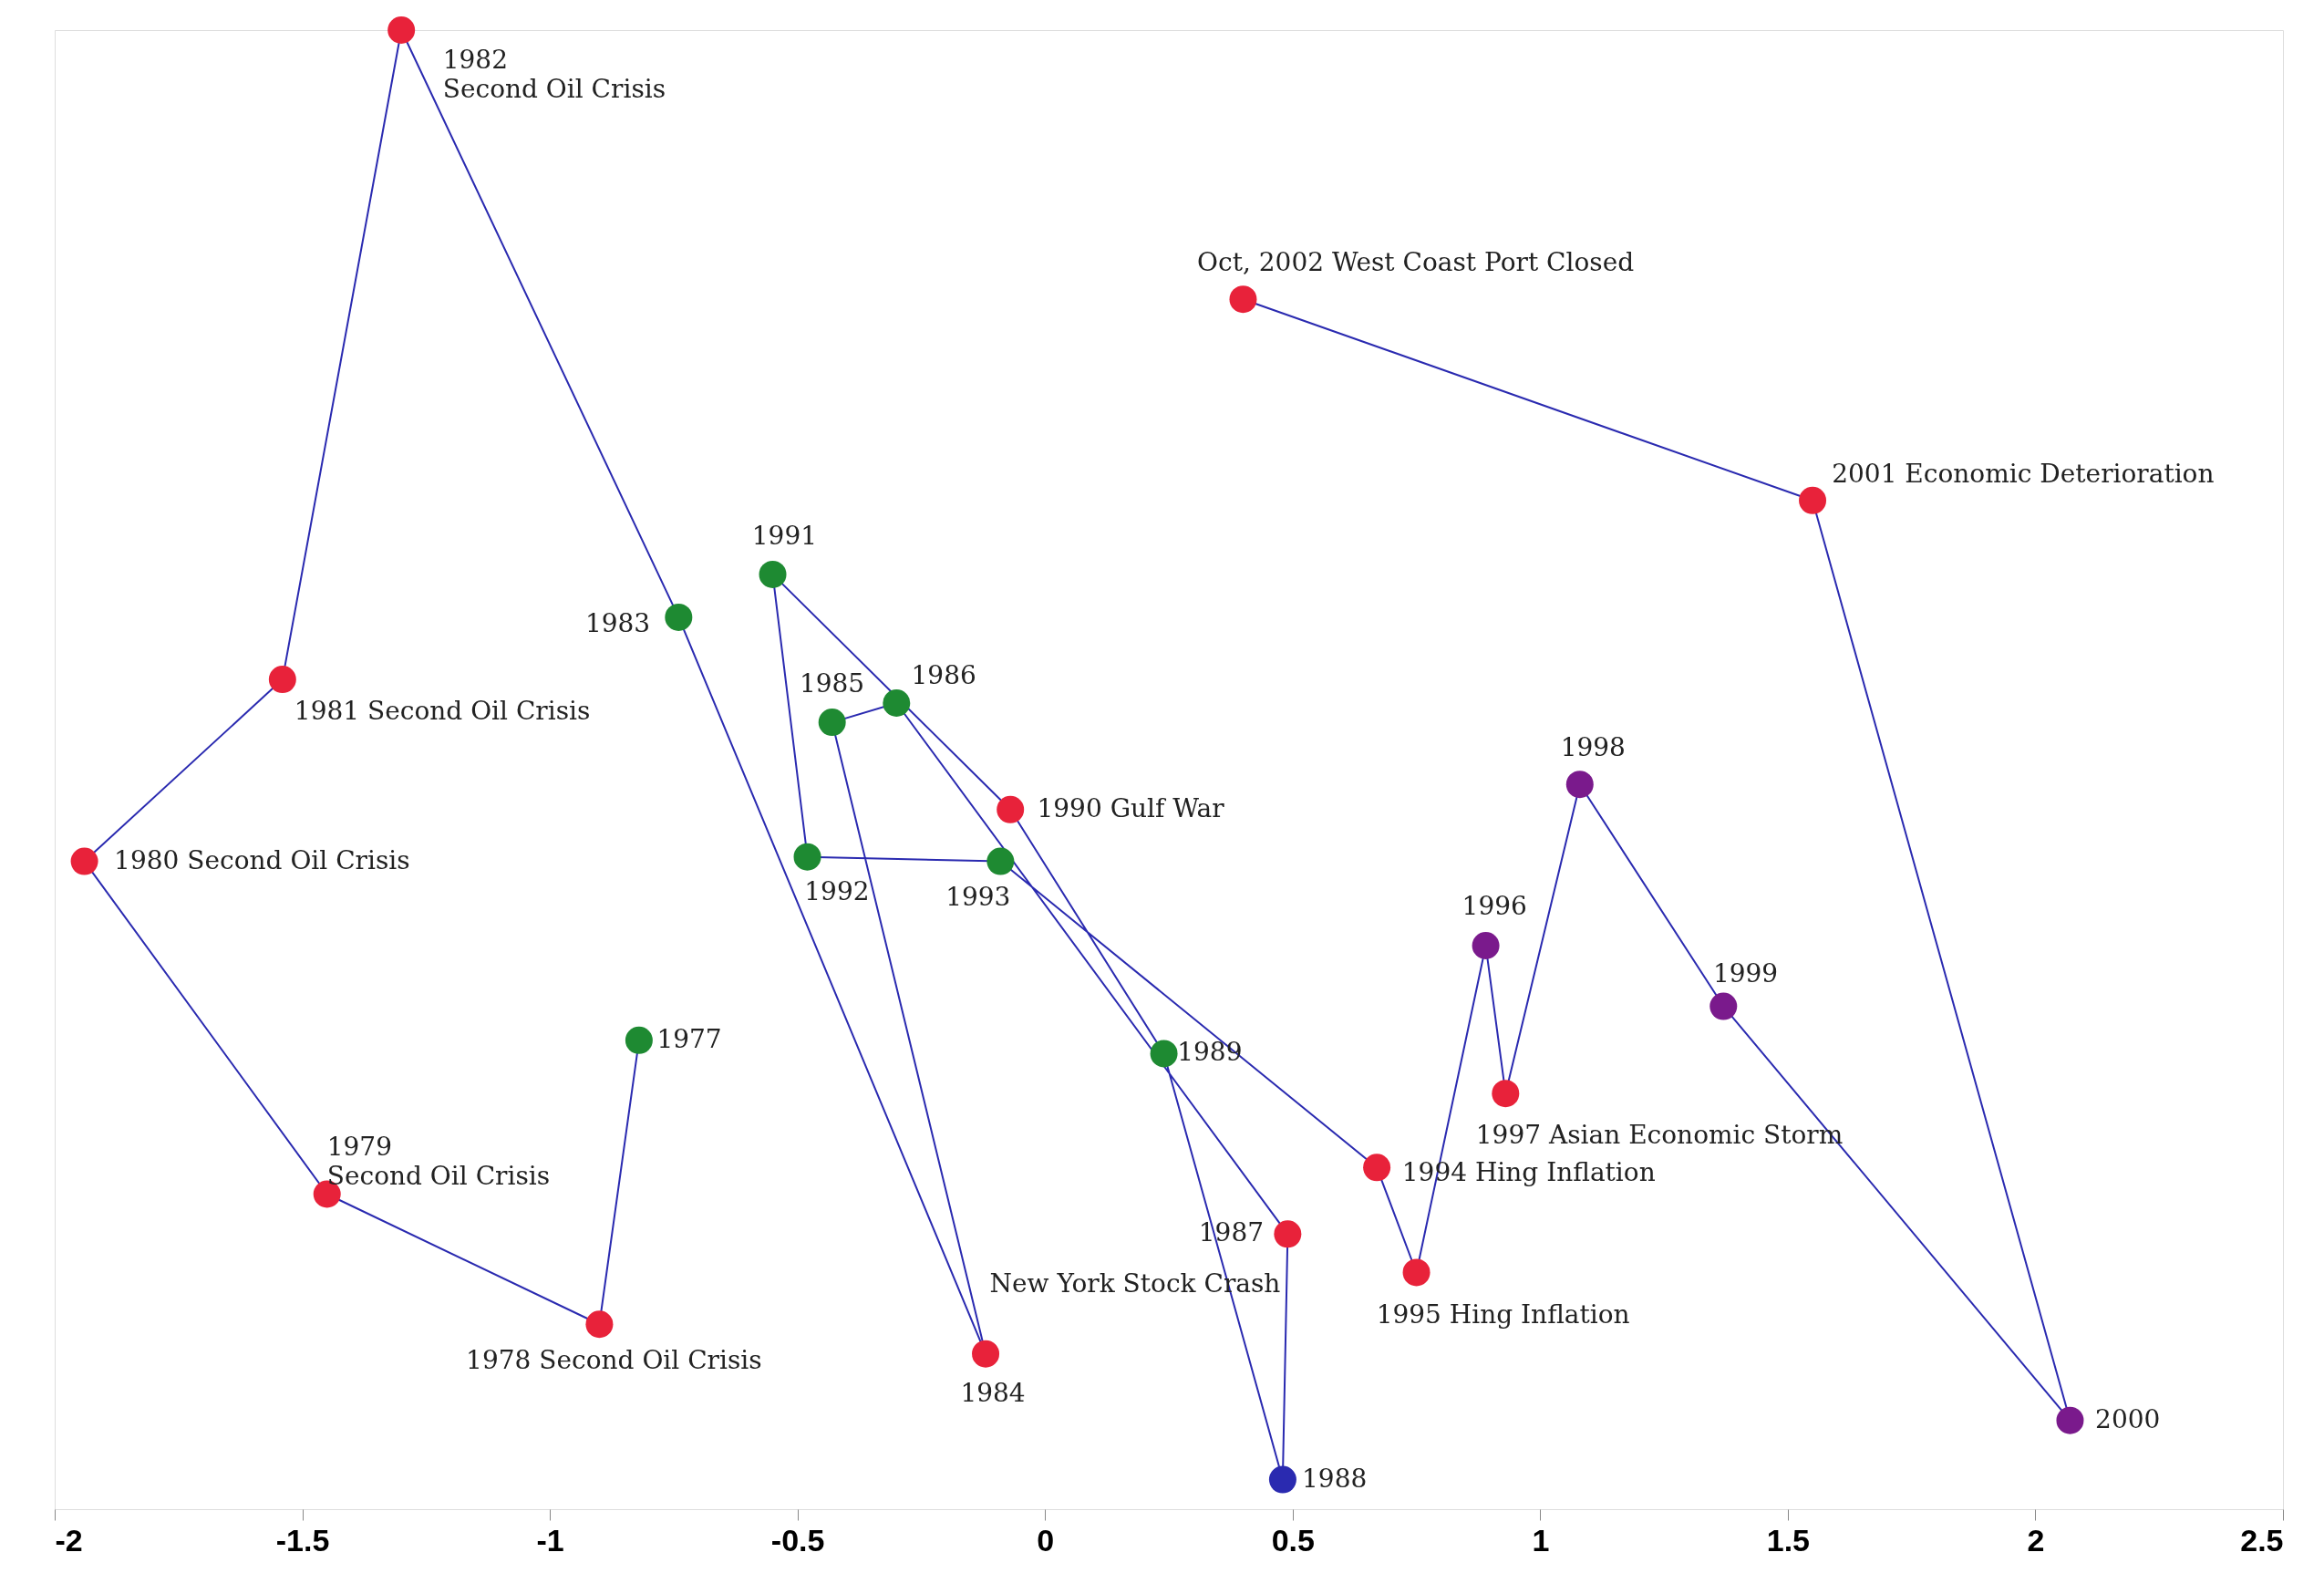 This screenshot has height=1573, width=2324. Describe the element at coordinates (262, 859) in the screenshot. I see `annotation: 1980 Second Oil Crisis` at that location.